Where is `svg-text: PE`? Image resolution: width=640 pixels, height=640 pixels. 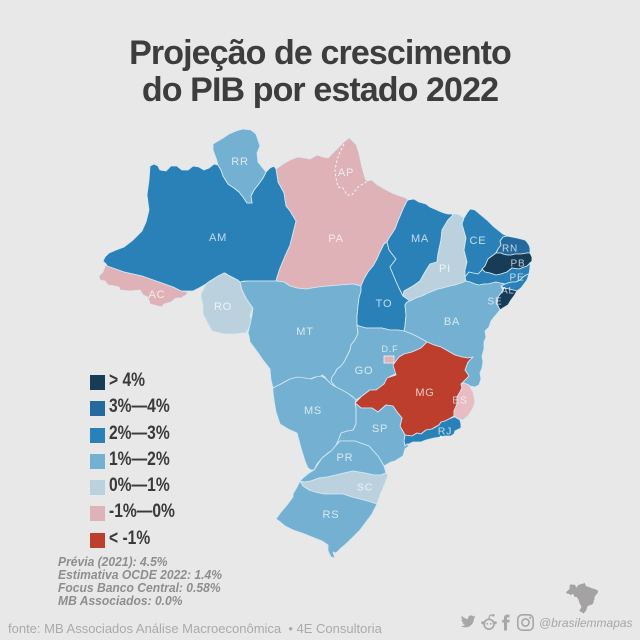 svg-text: PE is located at coordinates (517, 278).